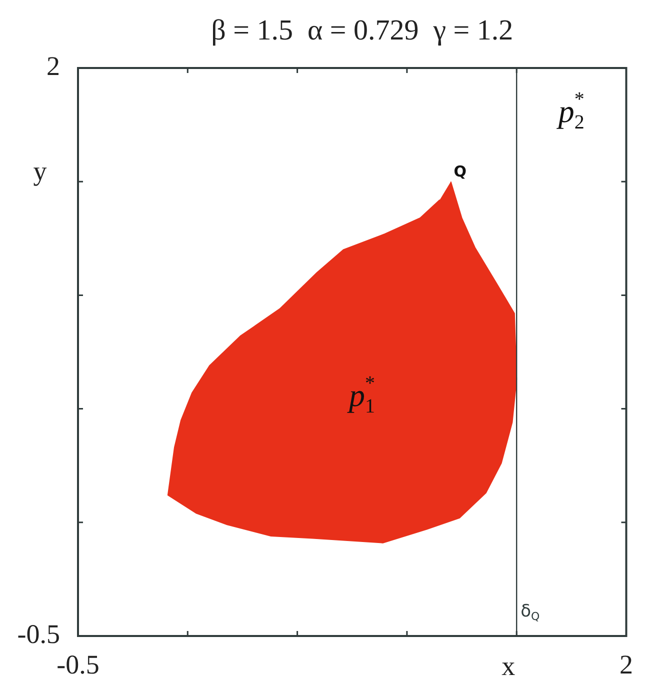 This screenshot has width=647, height=683. Describe the element at coordinates (509, 666) in the screenshot. I see `x-axis-title: x` at that location.